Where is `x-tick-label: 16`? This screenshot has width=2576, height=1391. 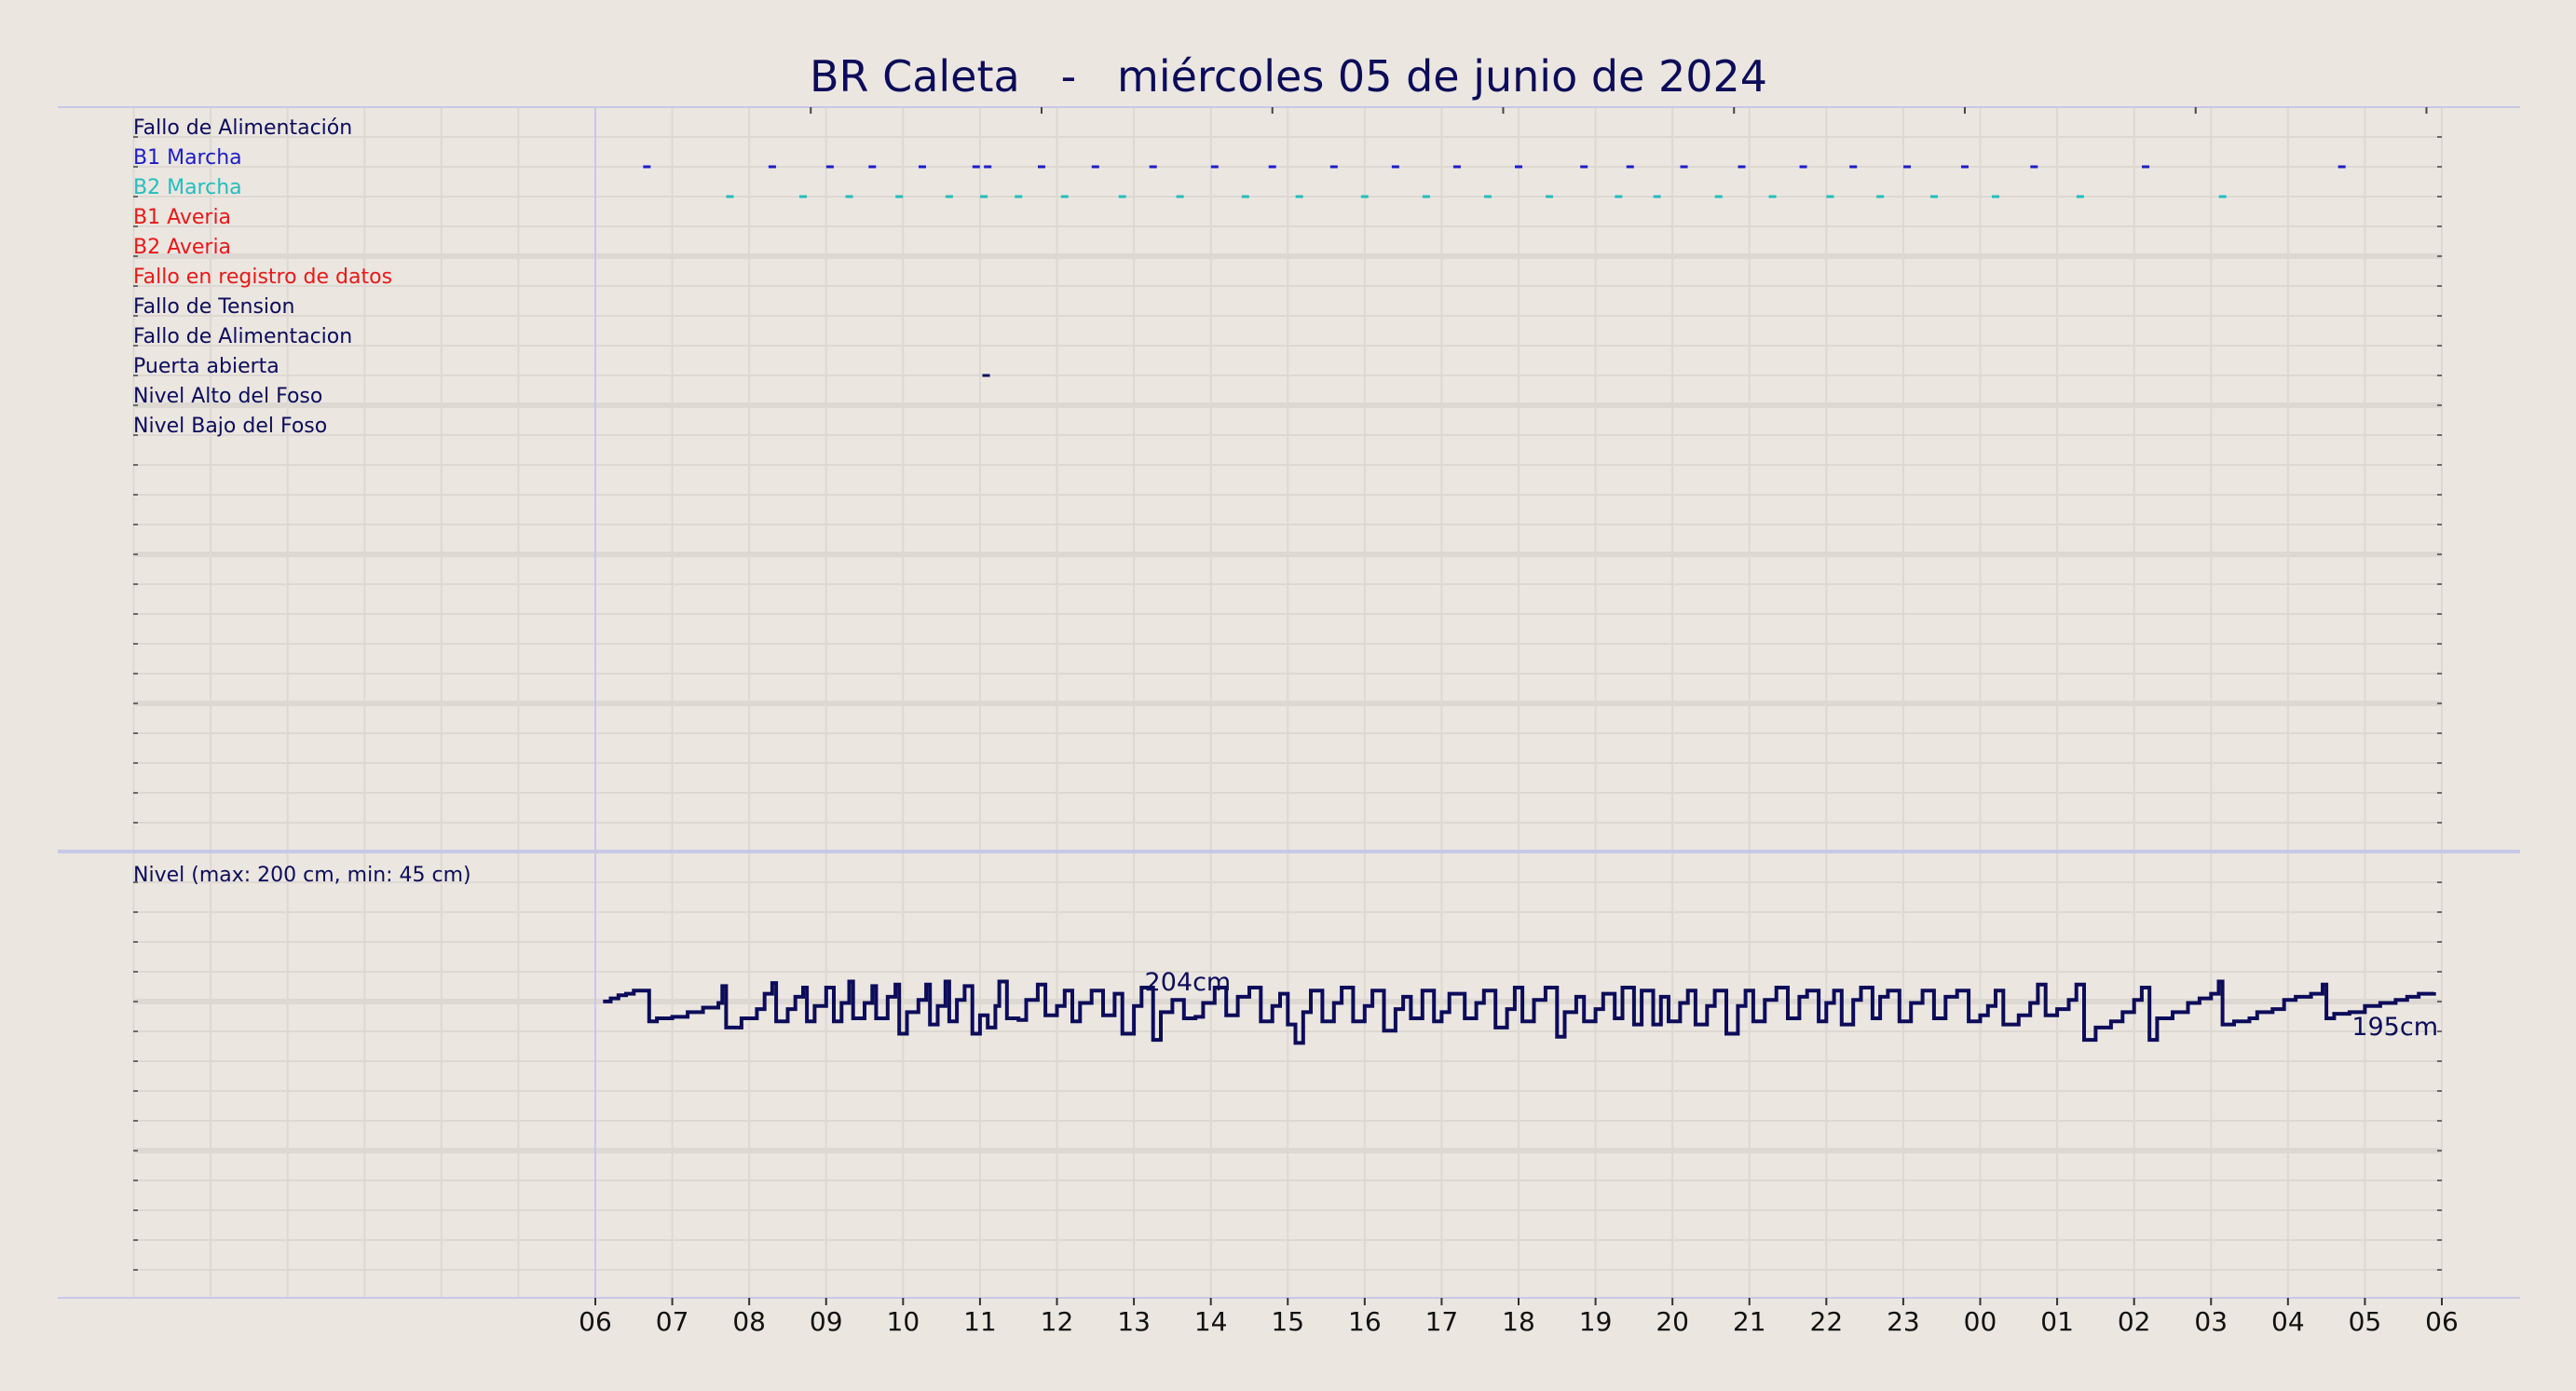 x-tick-label: 16 is located at coordinates (1365, 1321).